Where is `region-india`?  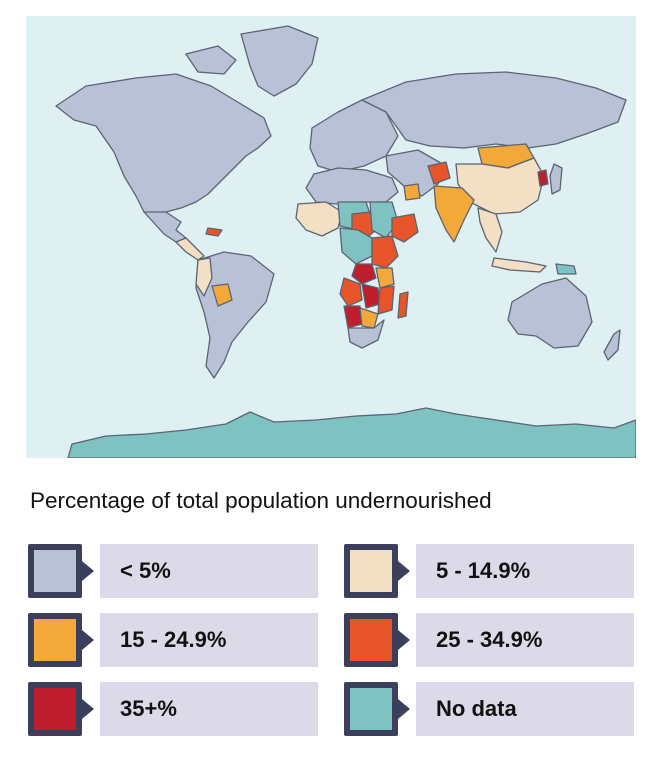
region-india is located at coordinates (454, 214).